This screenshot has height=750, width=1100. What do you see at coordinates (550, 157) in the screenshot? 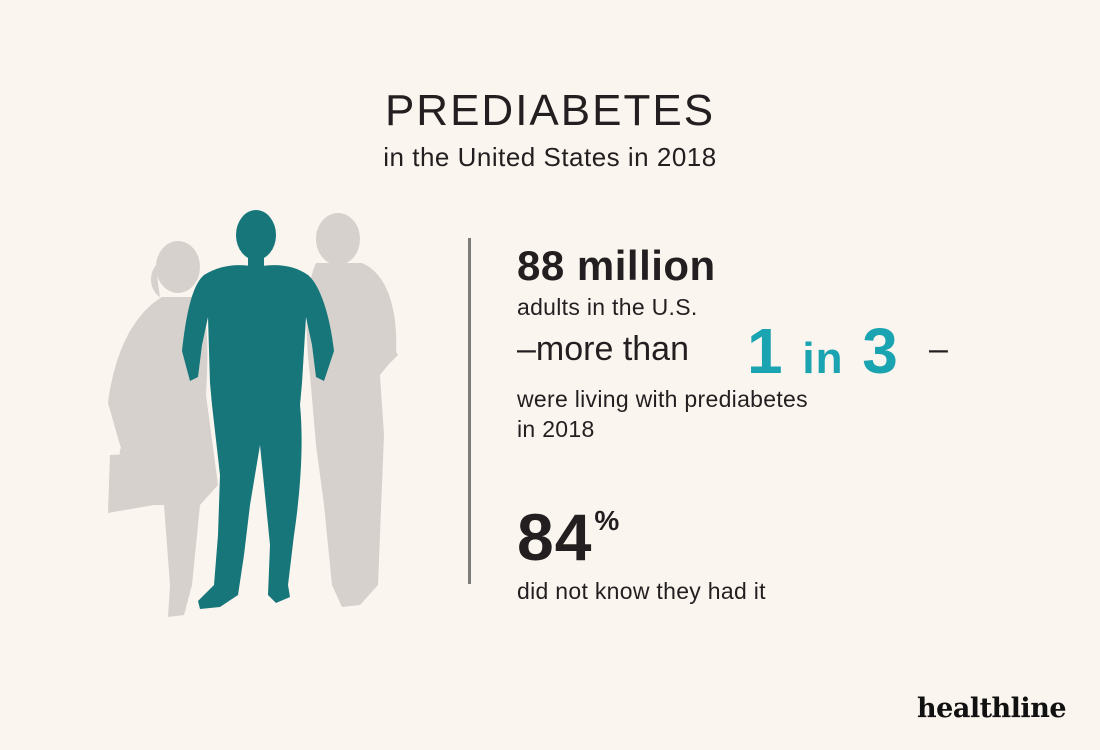
I see `page-subtitle: in the United States in 2018` at bounding box center [550, 157].